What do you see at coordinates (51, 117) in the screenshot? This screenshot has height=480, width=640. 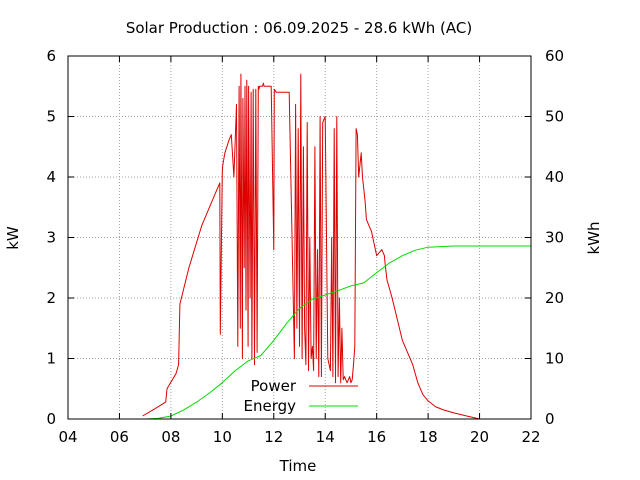 I see `y-tick-label-left: 5` at bounding box center [51, 117].